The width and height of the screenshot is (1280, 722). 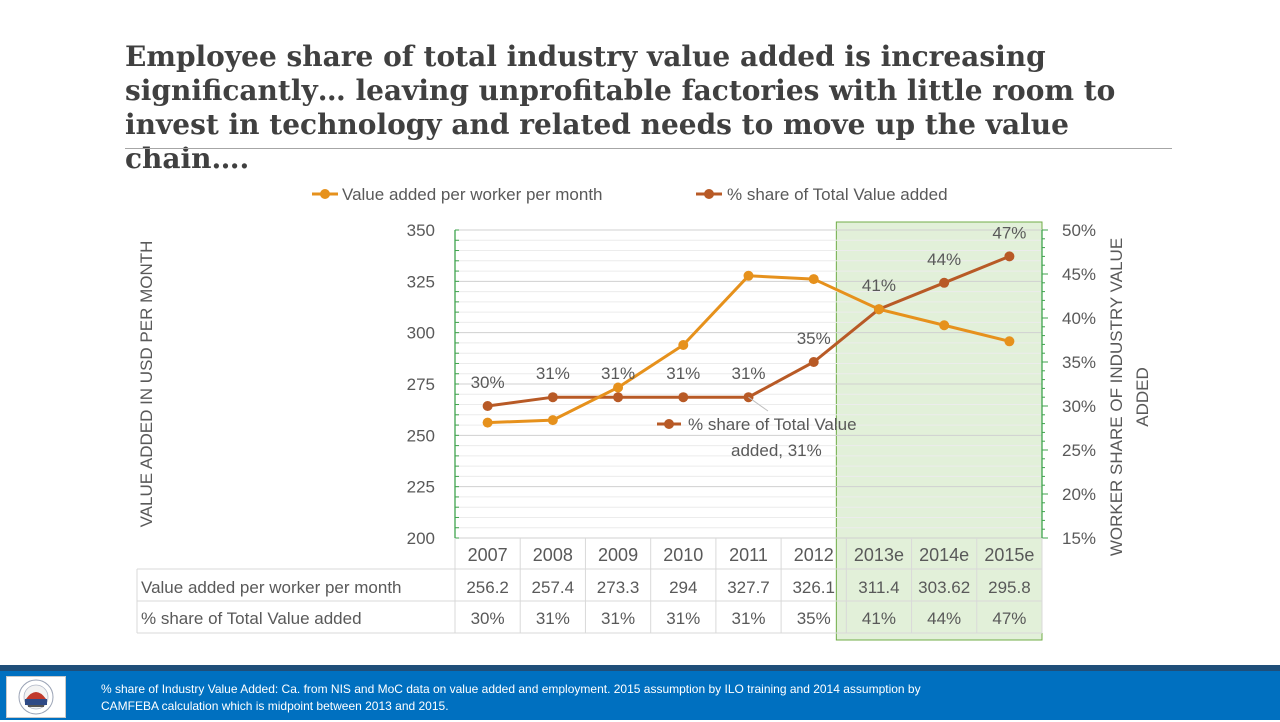 I want to click on callout-legend-marker, so click(x=669, y=424).